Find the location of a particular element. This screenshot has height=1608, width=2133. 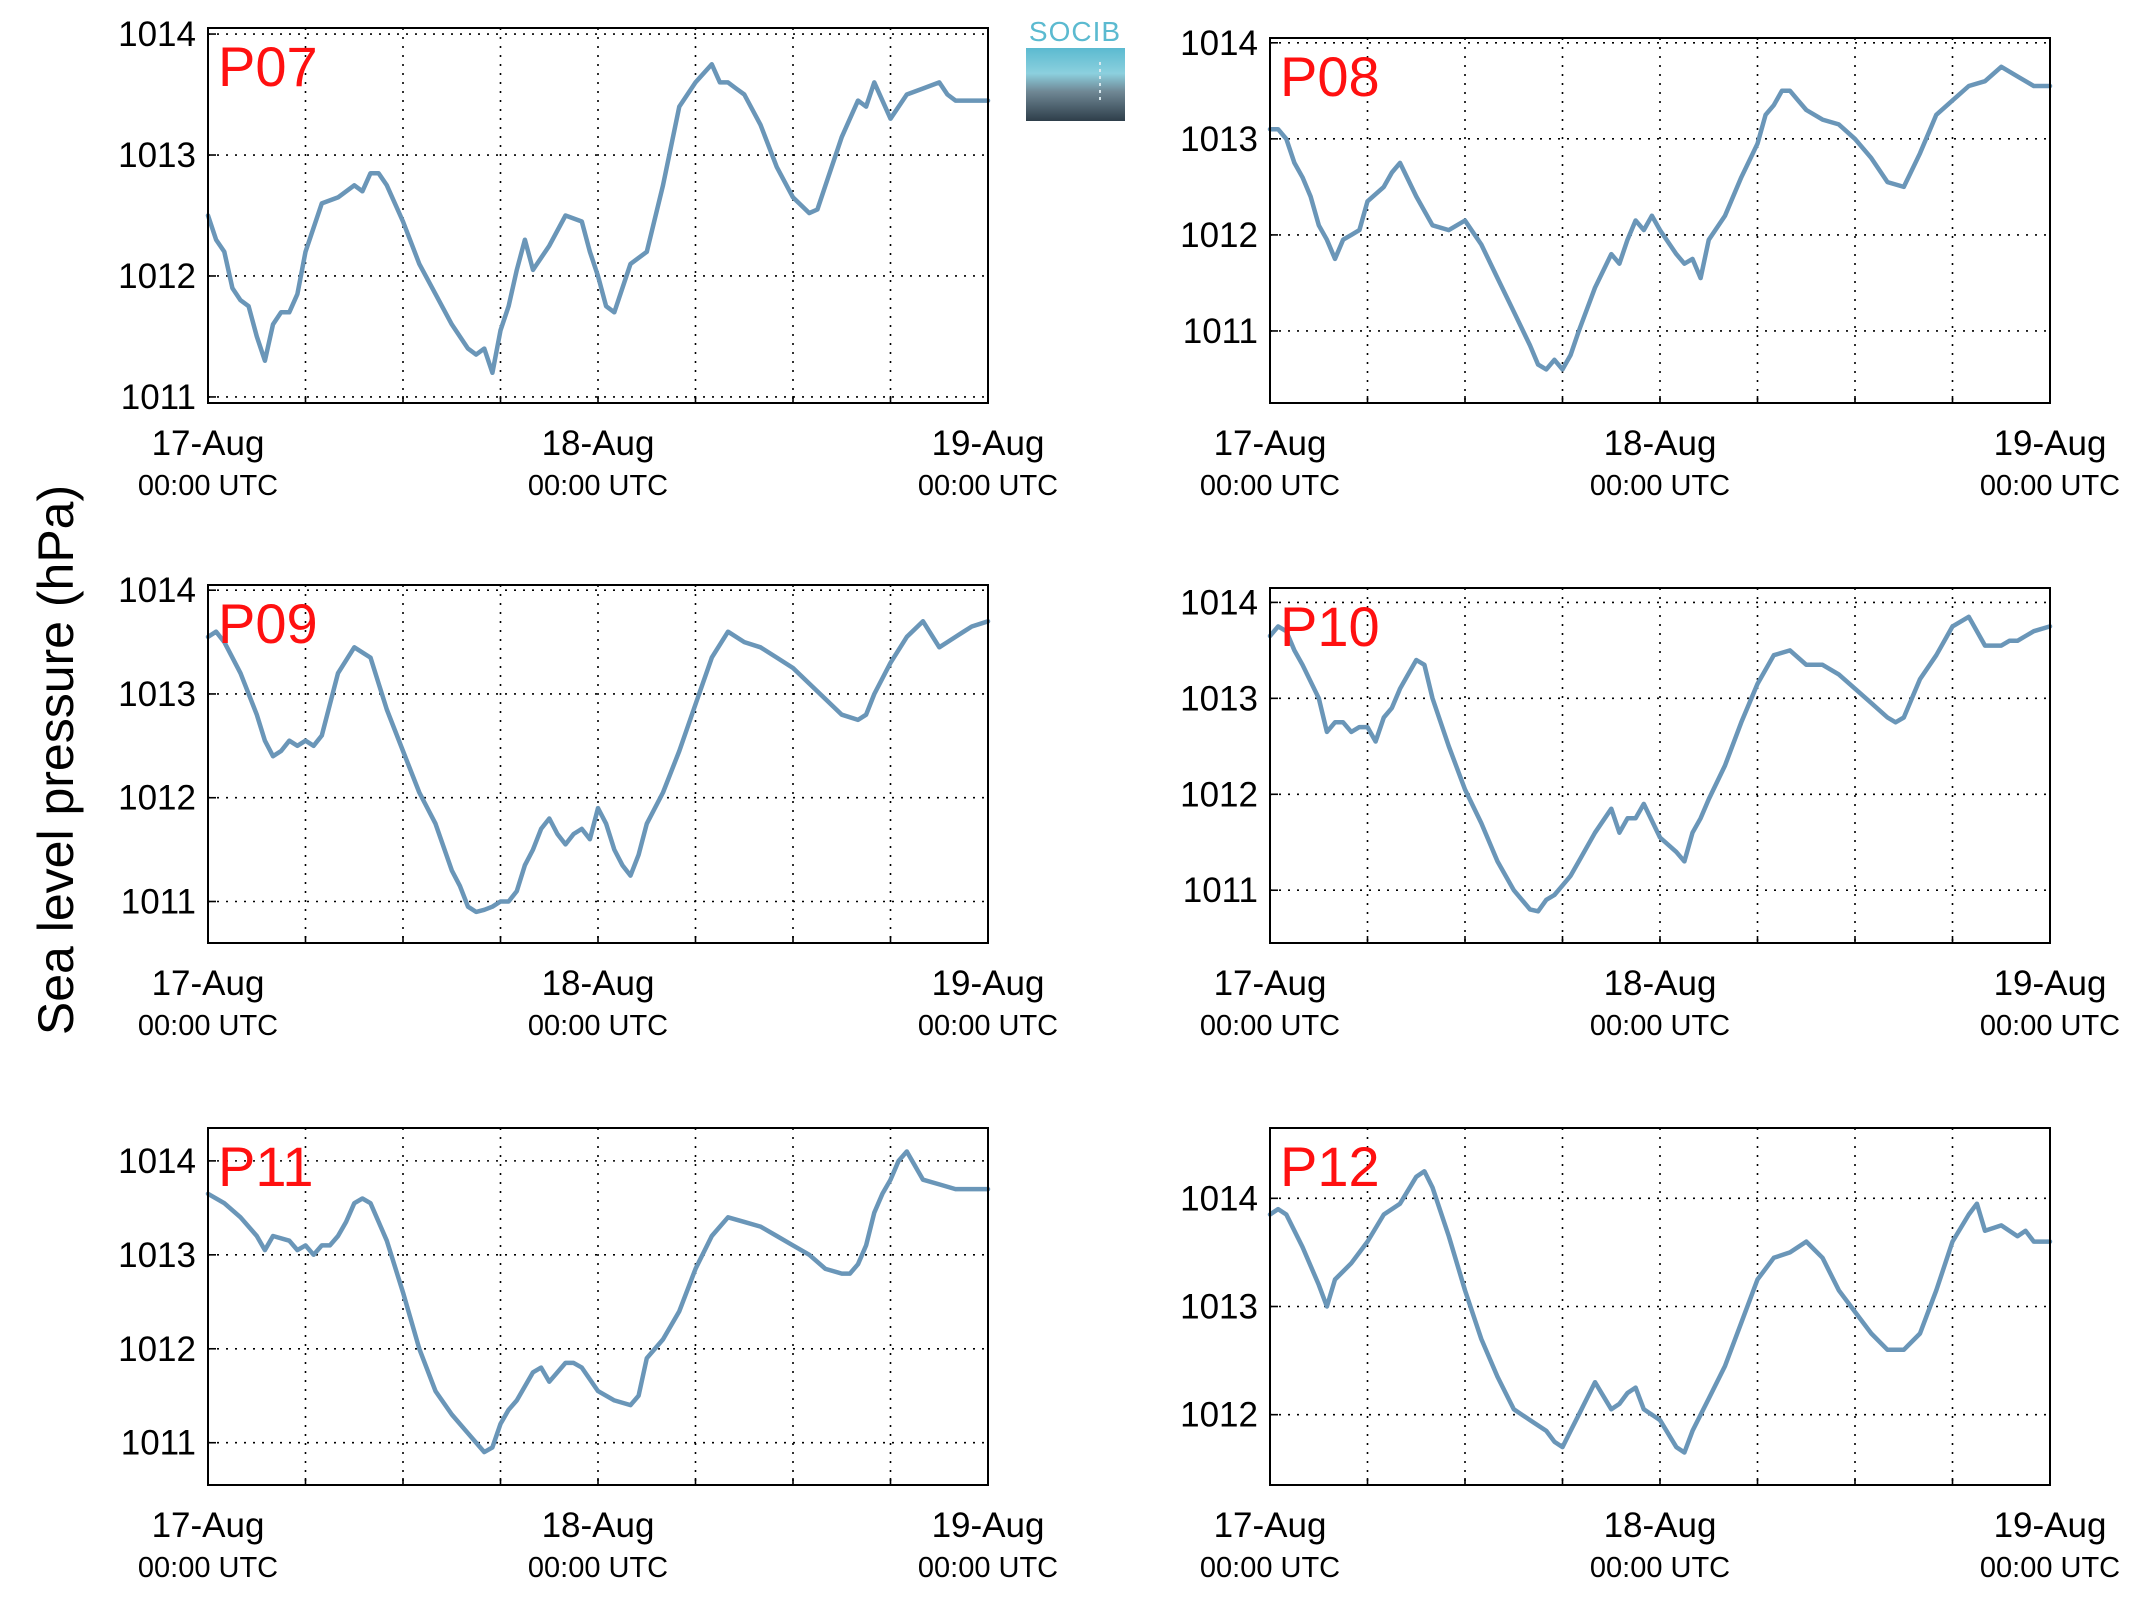

pressure-line-p08 is located at coordinates (1660, 218).